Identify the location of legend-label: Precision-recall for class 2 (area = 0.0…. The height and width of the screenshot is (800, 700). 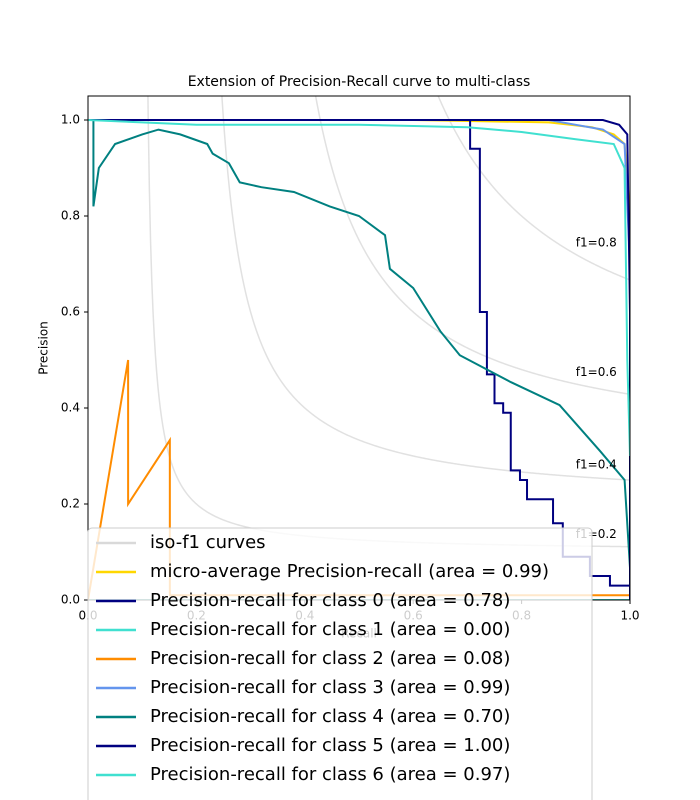
(330, 658).